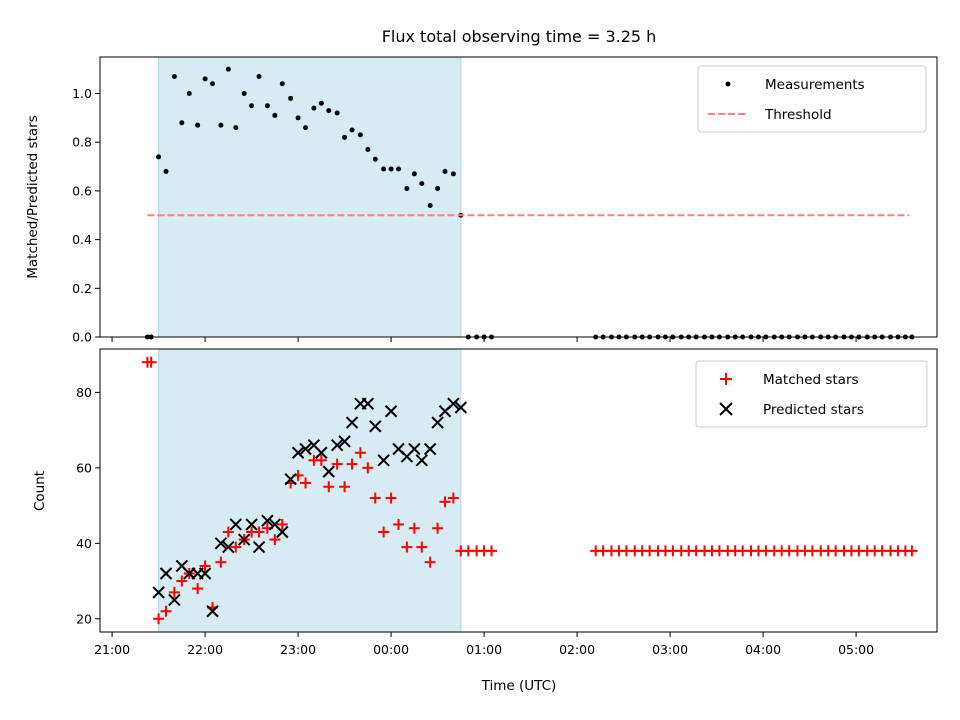 Image resolution: width=960 pixels, height=720 pixels. I want to click on xtick-label: 02:00, so click(577, 649).